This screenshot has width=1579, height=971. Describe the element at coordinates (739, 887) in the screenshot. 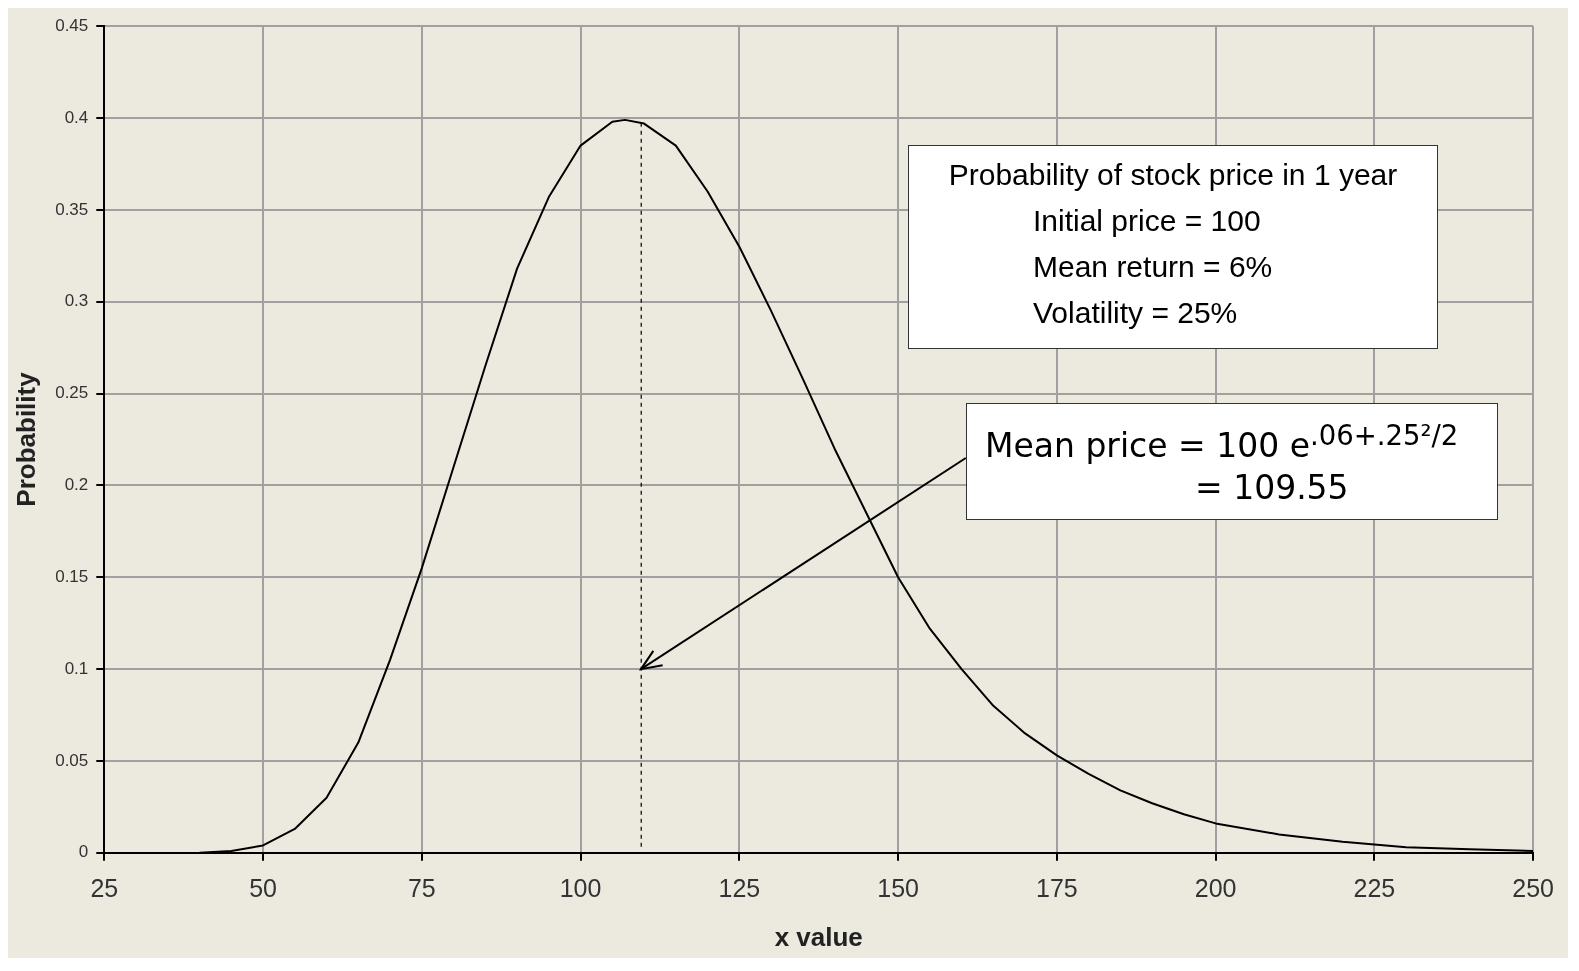

I see `x-tick-label: 125` at that location.